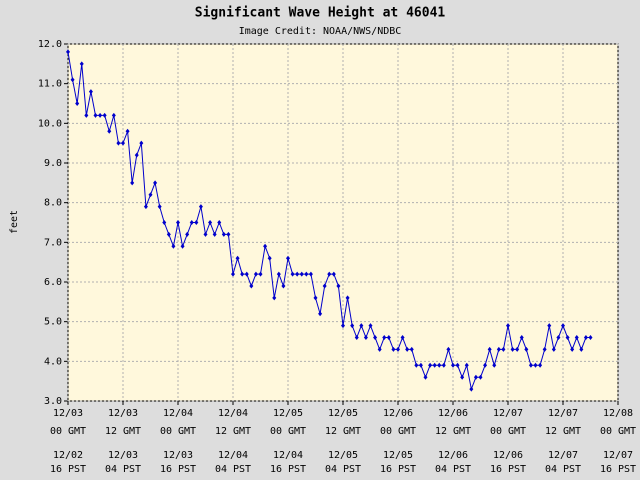 The width and height of the screenshot is (640, 480). I want to click on x-tick-label: 12/08, so click(618, 413).